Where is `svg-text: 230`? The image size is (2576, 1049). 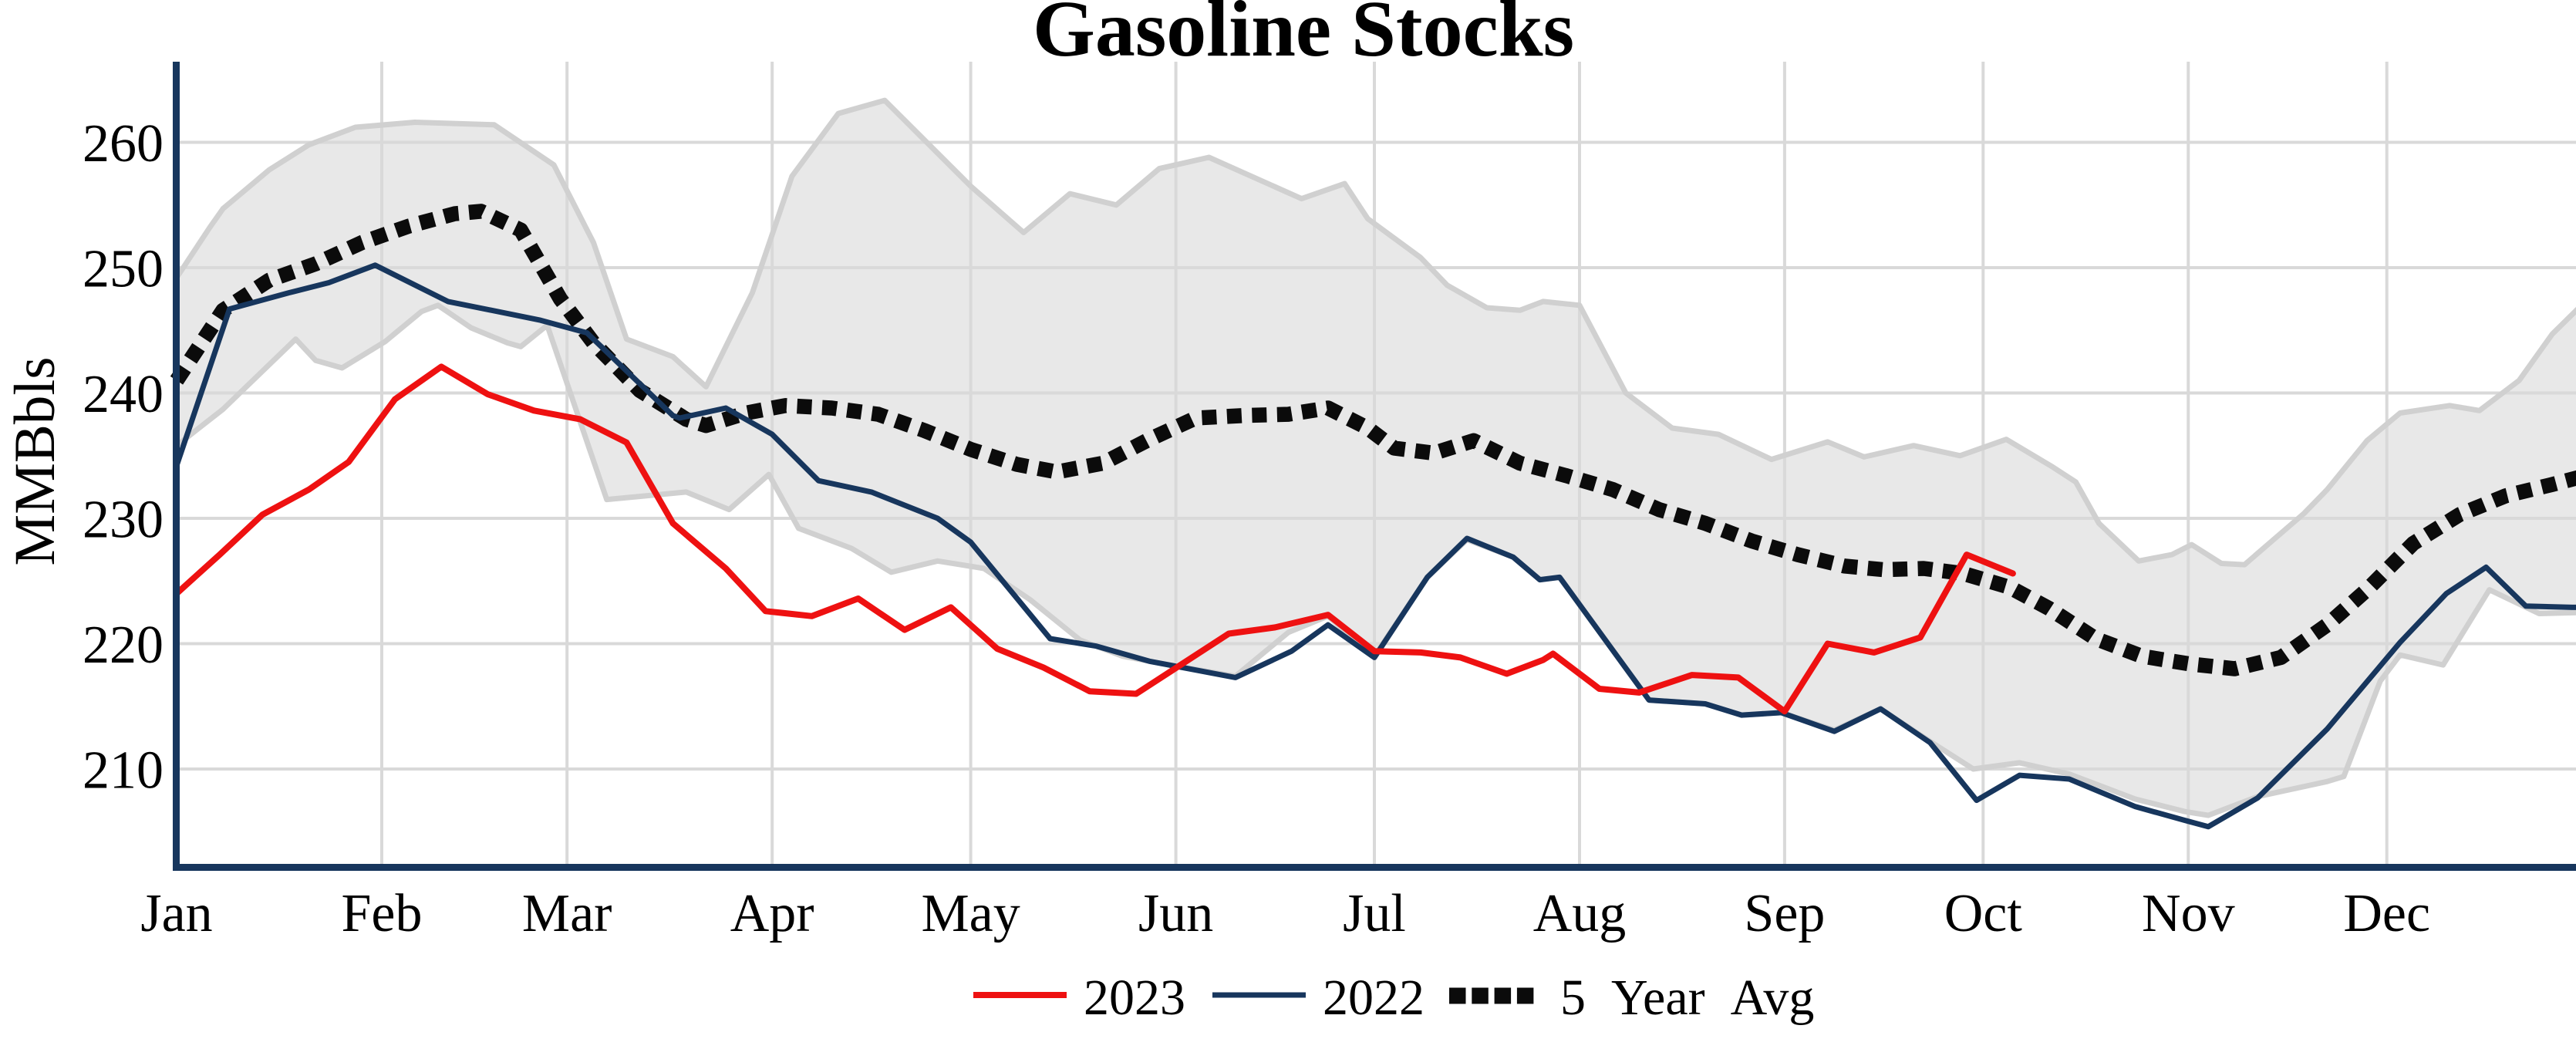 svg-text: 230 is located at coordinates (123, 521).